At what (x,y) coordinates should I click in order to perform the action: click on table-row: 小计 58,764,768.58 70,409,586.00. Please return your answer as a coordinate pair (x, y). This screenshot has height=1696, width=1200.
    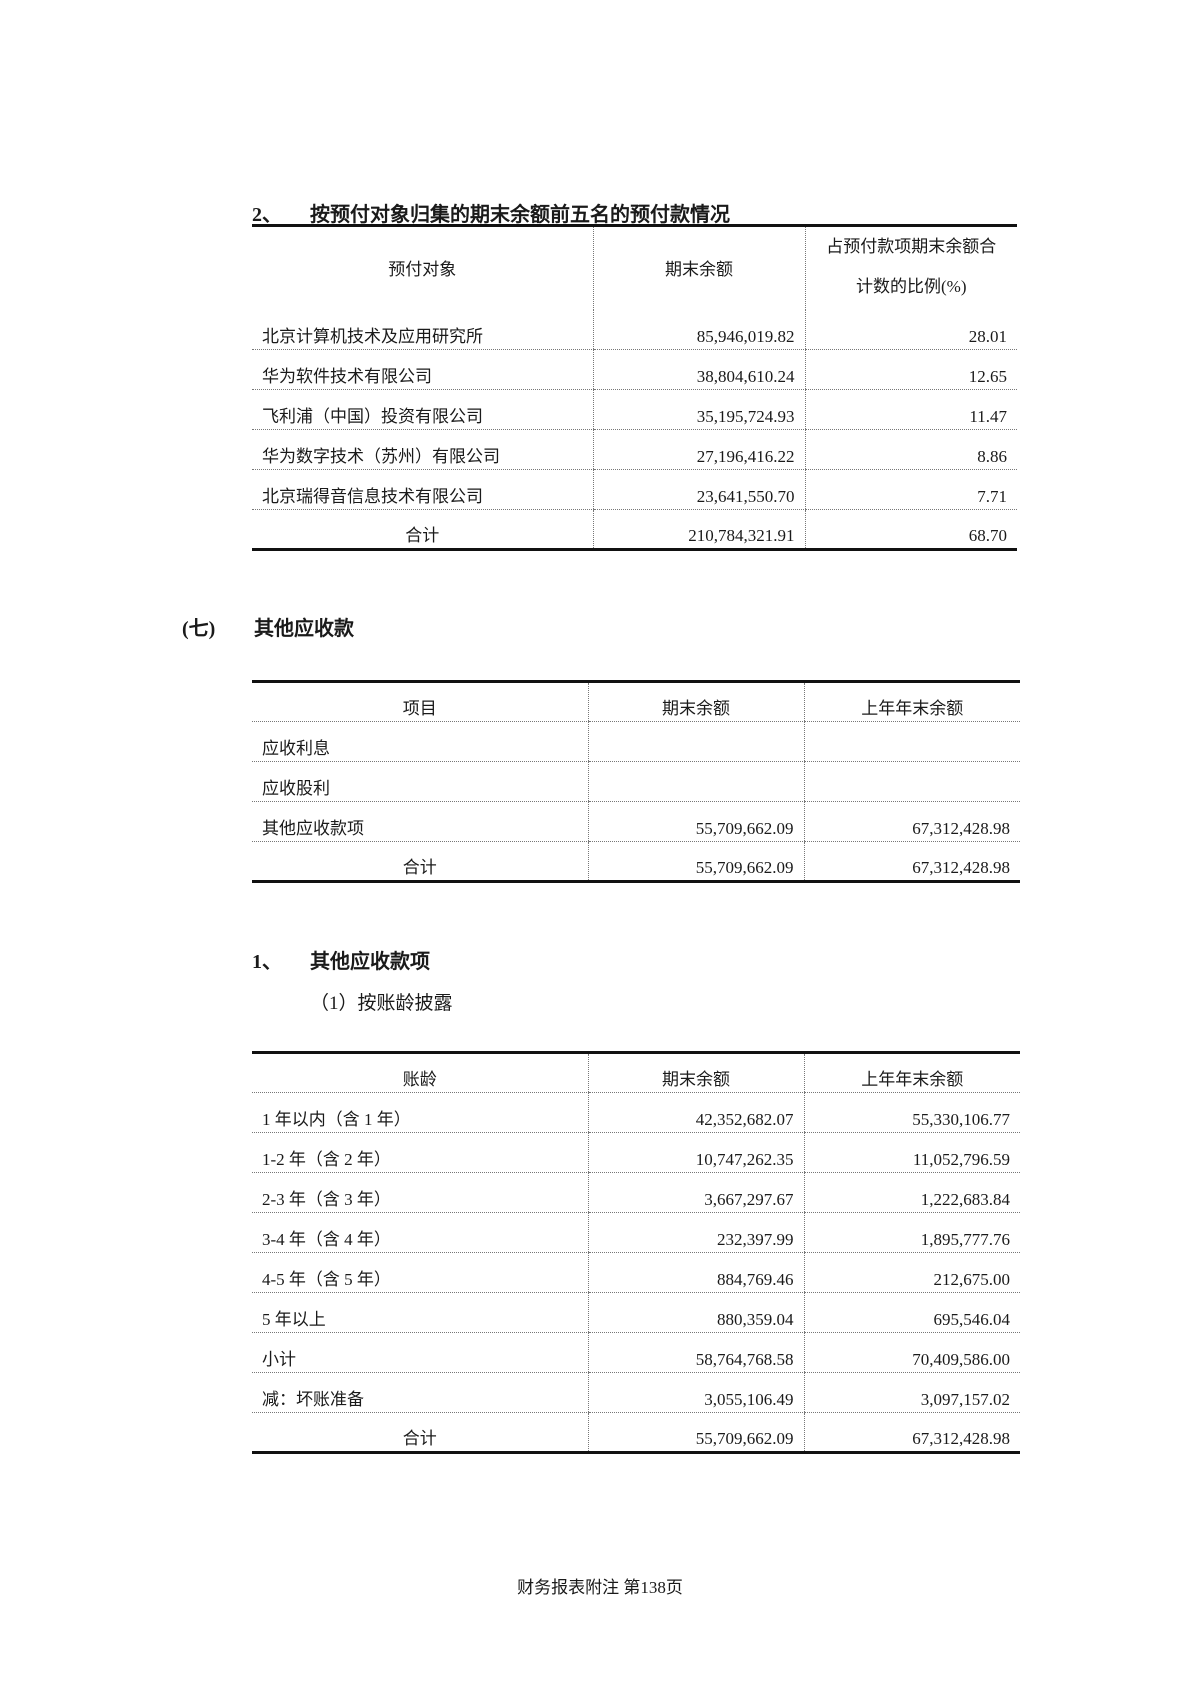
    Looking at the image, I should click on (636, 1352).